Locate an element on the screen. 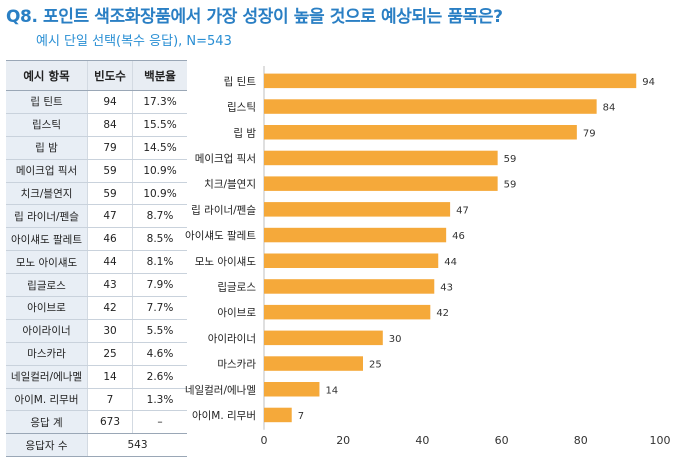 The image size is (680, 457). row-count: 44 is located at coordinates (110, 262).